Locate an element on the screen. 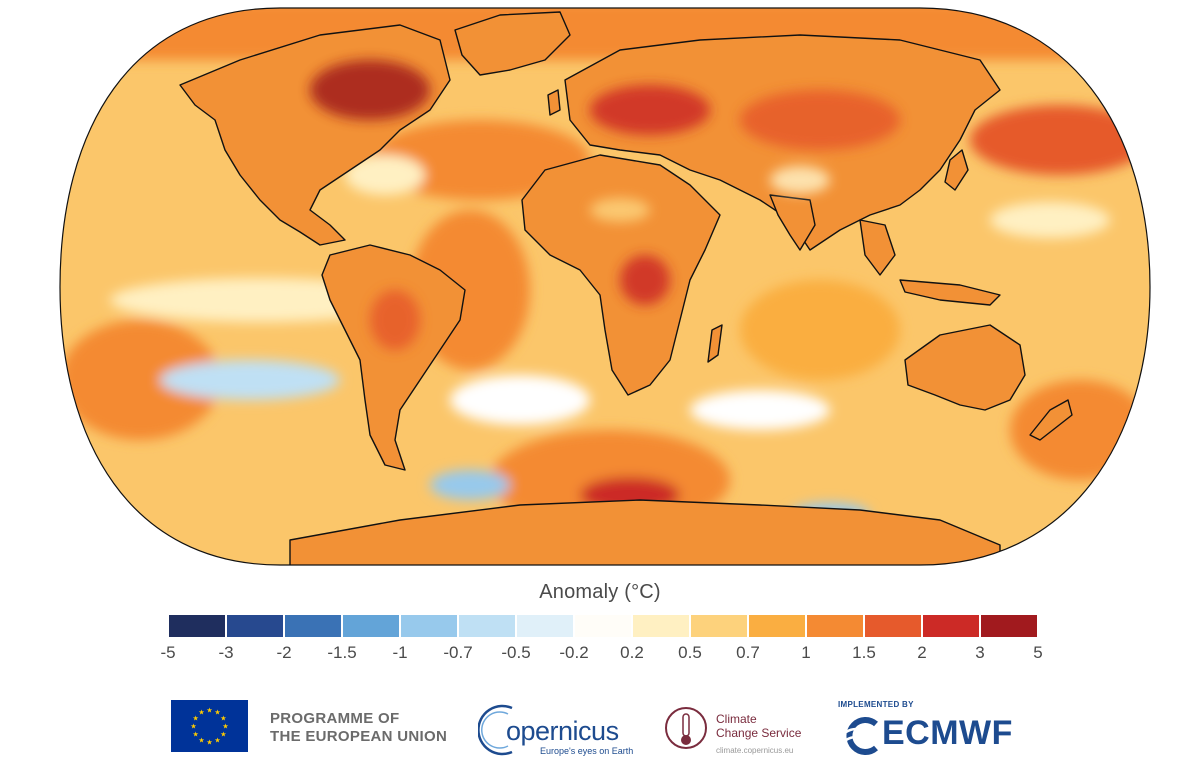  legend-tick-label: 0.7 is located at coordinates (748, 652).